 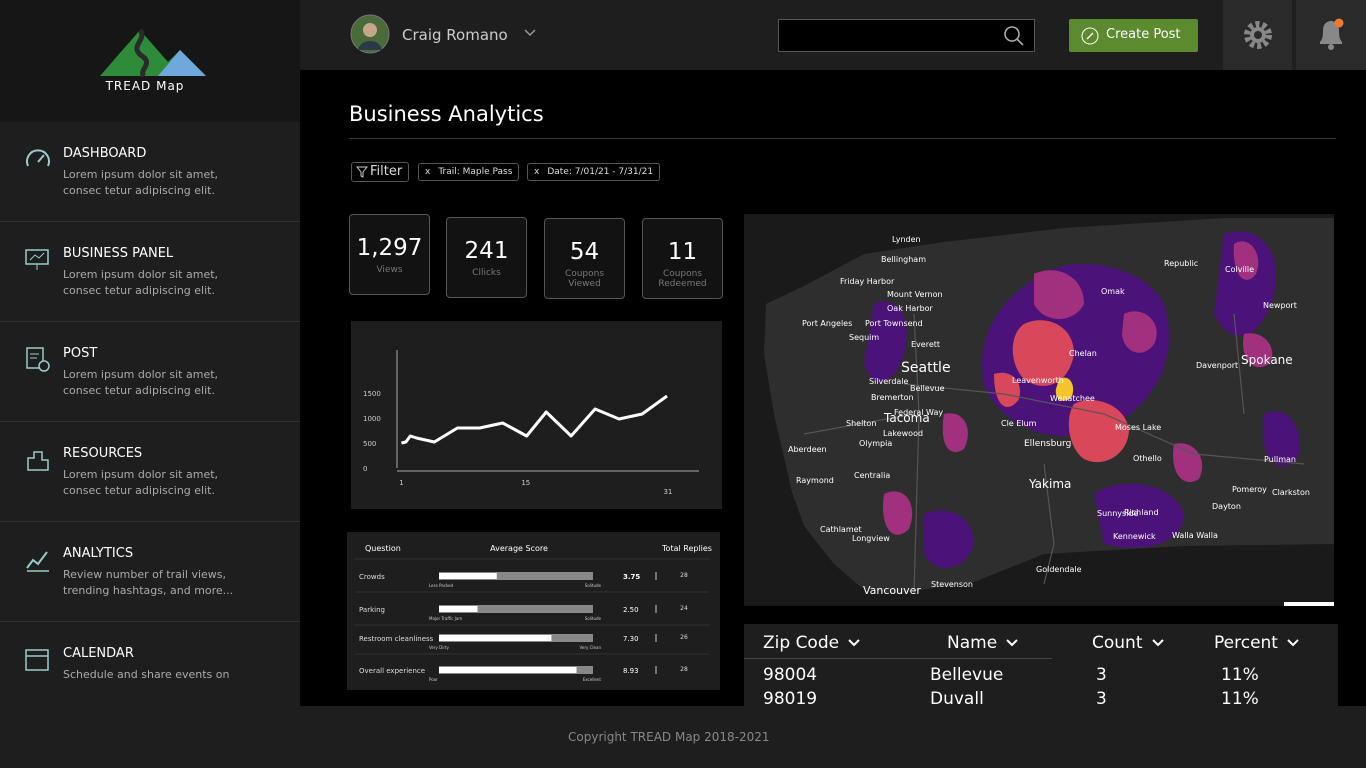 I want to click on city-label: Spokane, so click(x=1267, y=360).